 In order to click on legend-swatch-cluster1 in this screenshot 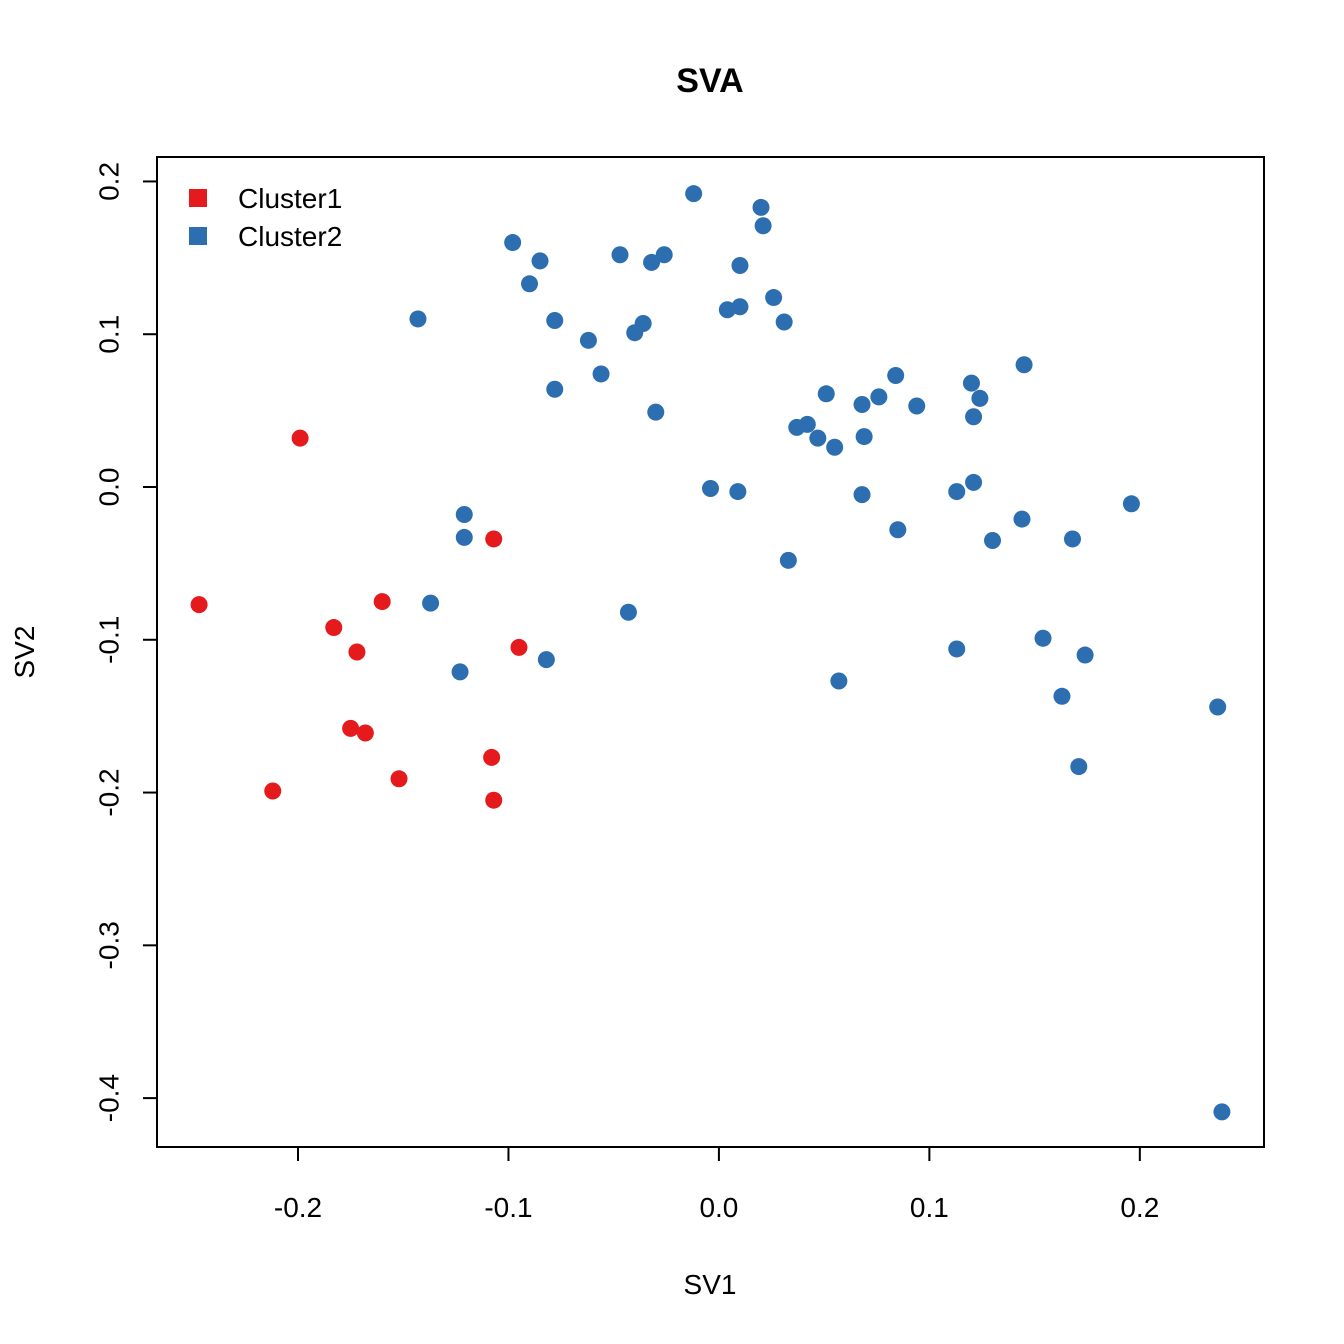, I will do `click(198, 198)`.